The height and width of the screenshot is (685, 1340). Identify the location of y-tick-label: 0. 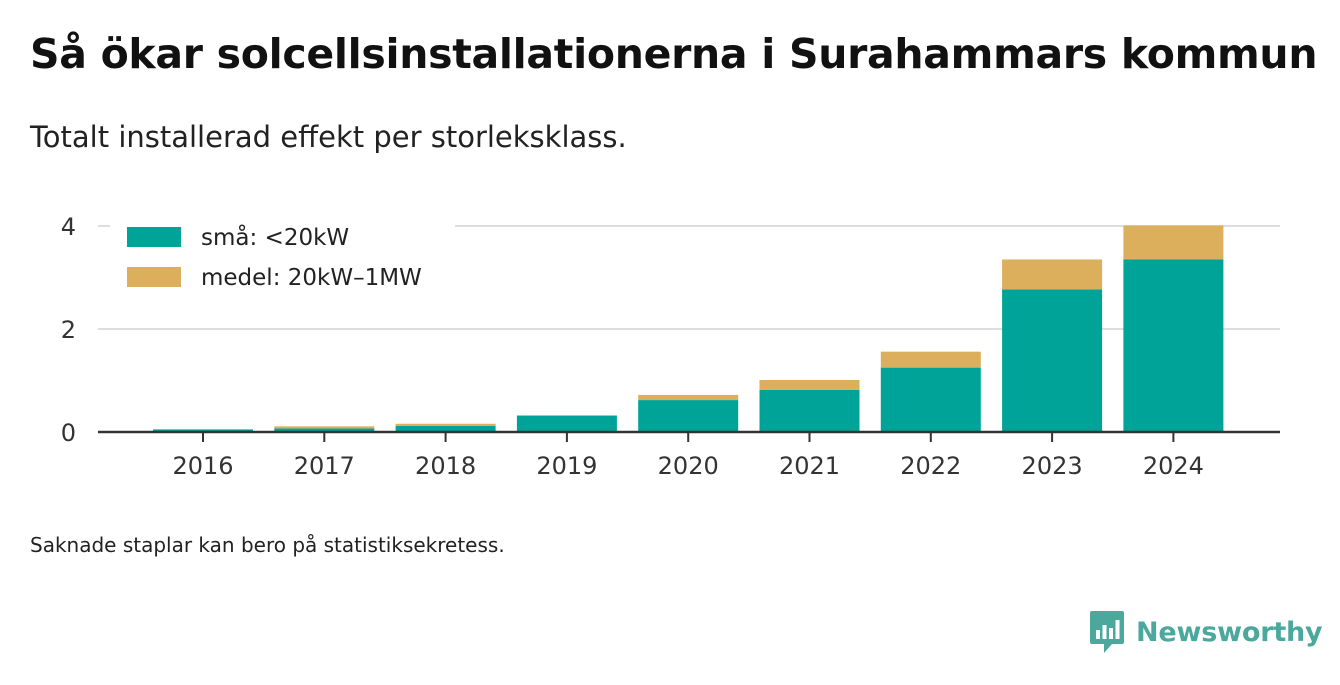
(68, 433).